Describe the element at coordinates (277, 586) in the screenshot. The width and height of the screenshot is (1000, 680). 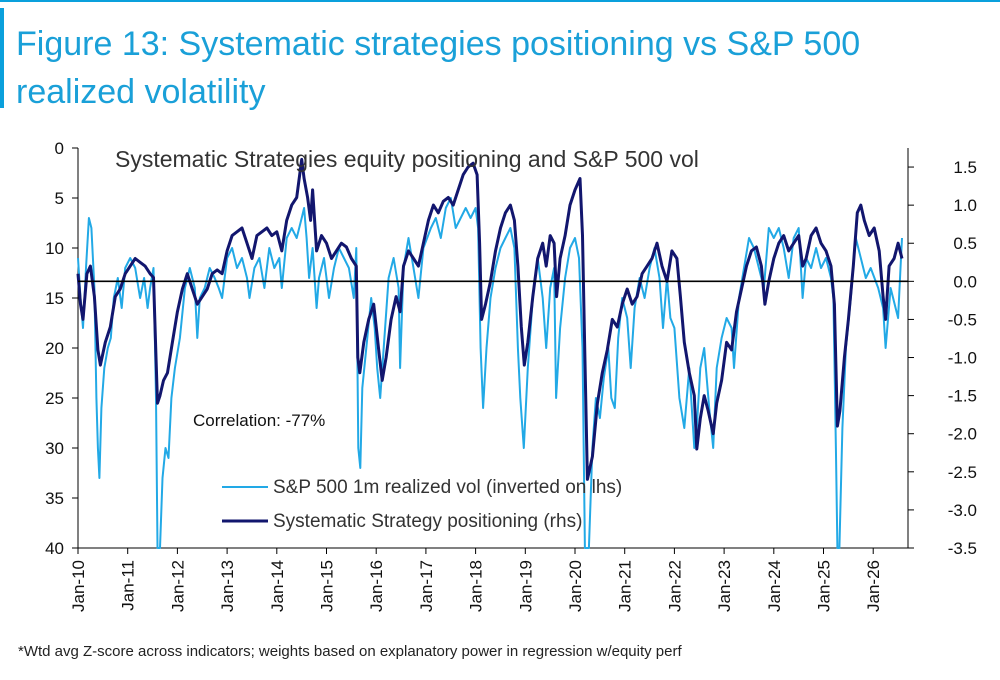
I see `x-tick-label: Jan-14` at that location.